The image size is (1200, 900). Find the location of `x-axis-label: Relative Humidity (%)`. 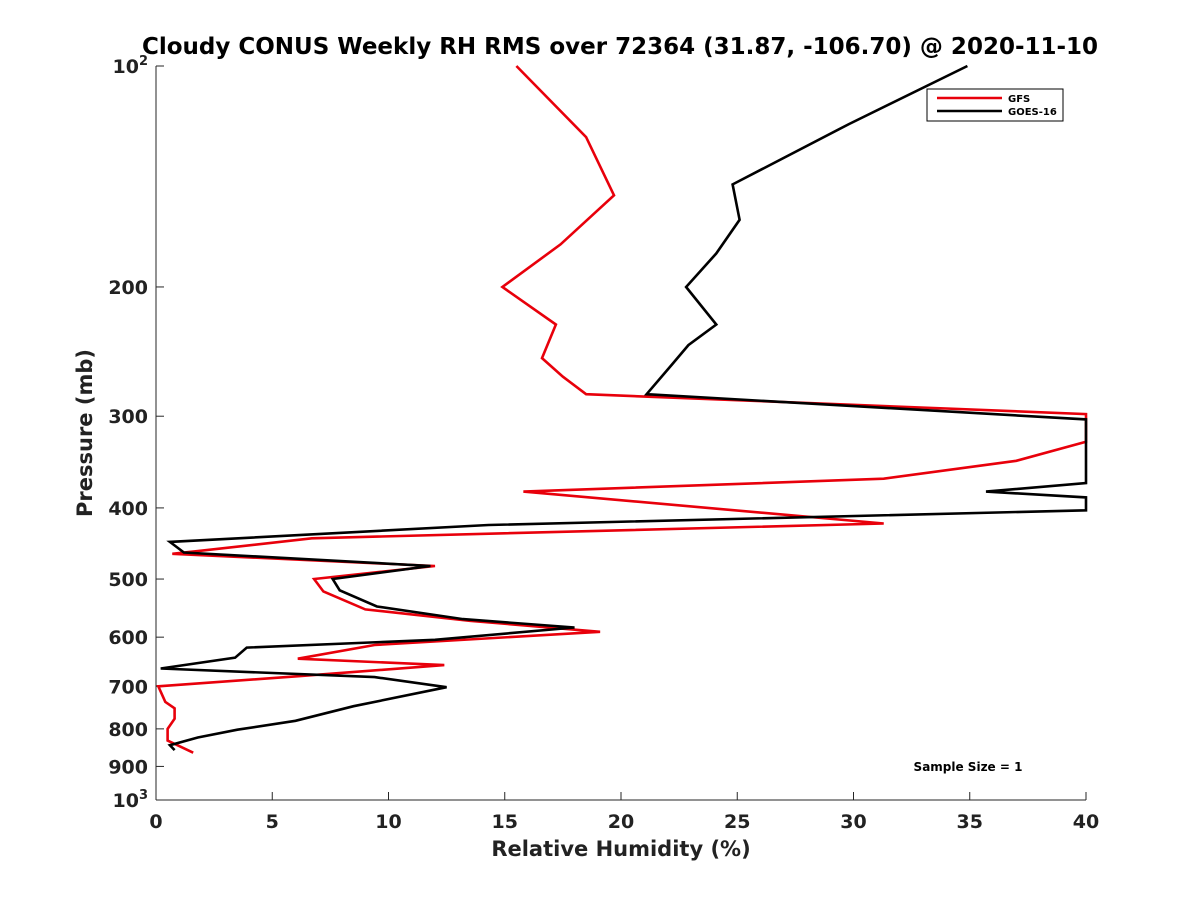

x-axis-label: Relative Humidity (%) is located at coordinates (620, 849).